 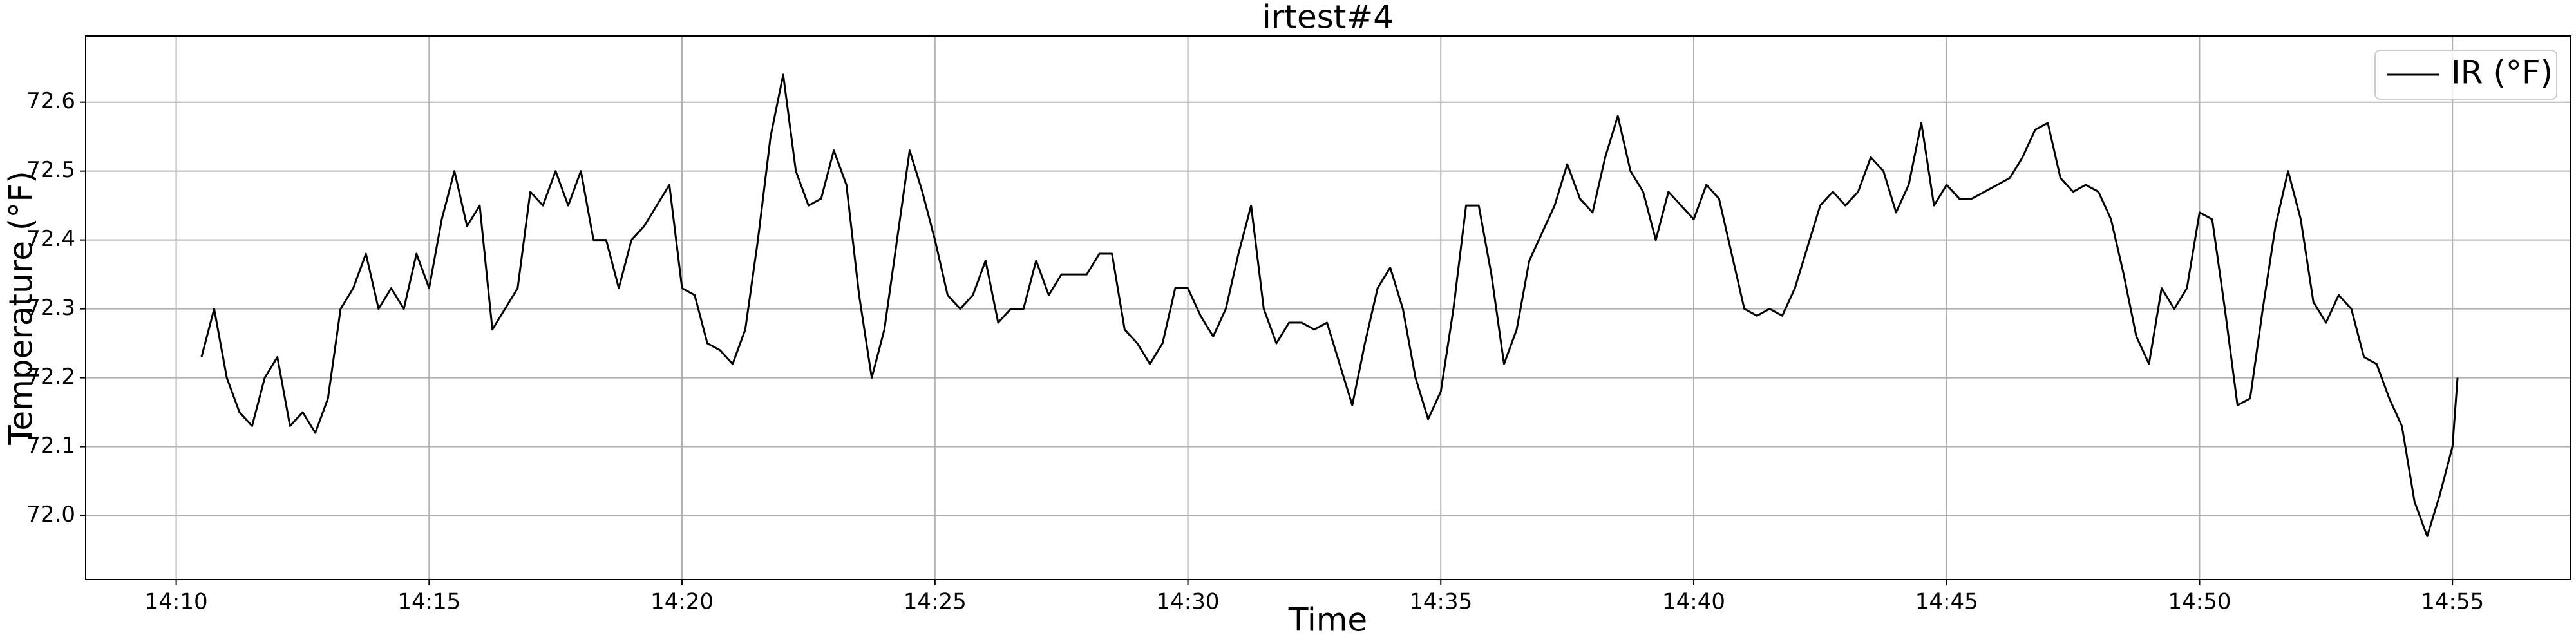 I want to click on legend-label: IR (°F), so click(x=2502, y=72).